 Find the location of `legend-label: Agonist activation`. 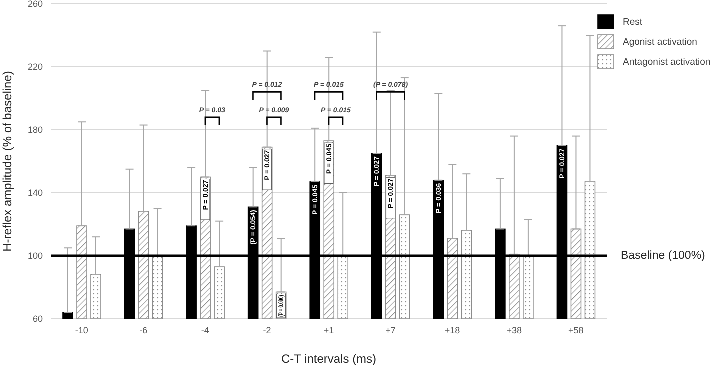

legend-label: Agonist activation is located at coordinates (660, 42).